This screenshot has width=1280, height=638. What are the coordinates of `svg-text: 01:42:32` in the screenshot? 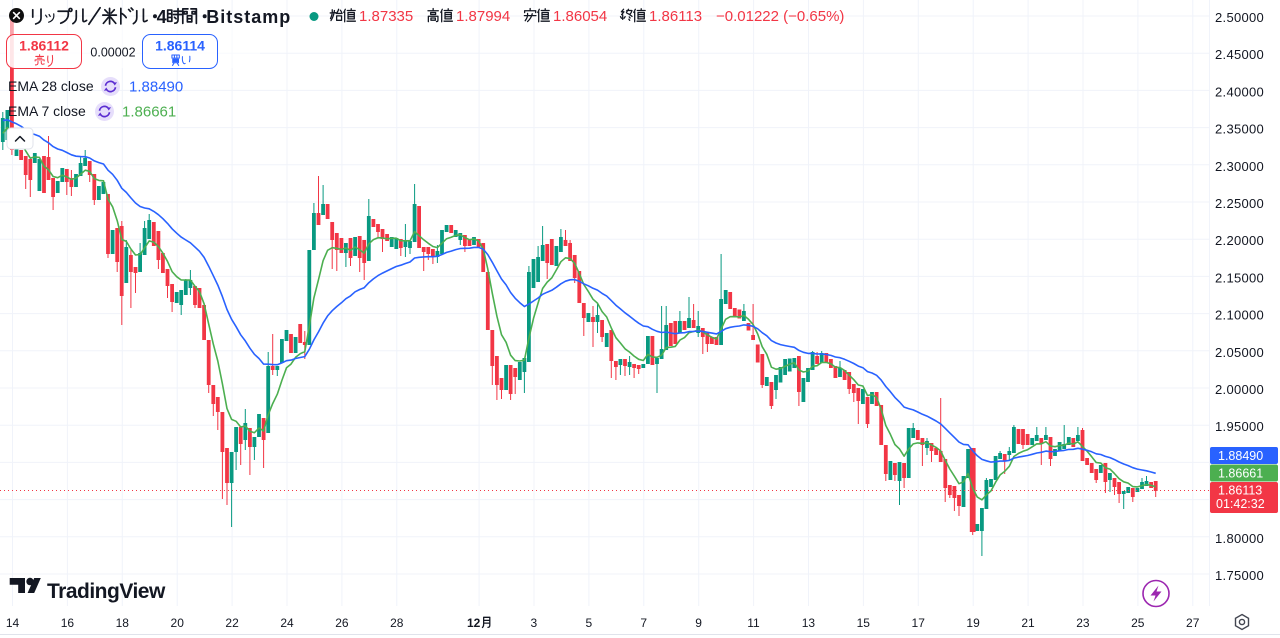 It's located at (1240, 504).